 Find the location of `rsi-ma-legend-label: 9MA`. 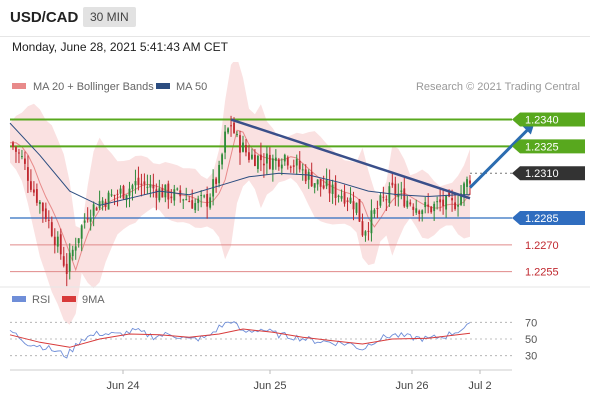

rsi-ma-legend-label: 9MA is located at coordinates (93, 300).